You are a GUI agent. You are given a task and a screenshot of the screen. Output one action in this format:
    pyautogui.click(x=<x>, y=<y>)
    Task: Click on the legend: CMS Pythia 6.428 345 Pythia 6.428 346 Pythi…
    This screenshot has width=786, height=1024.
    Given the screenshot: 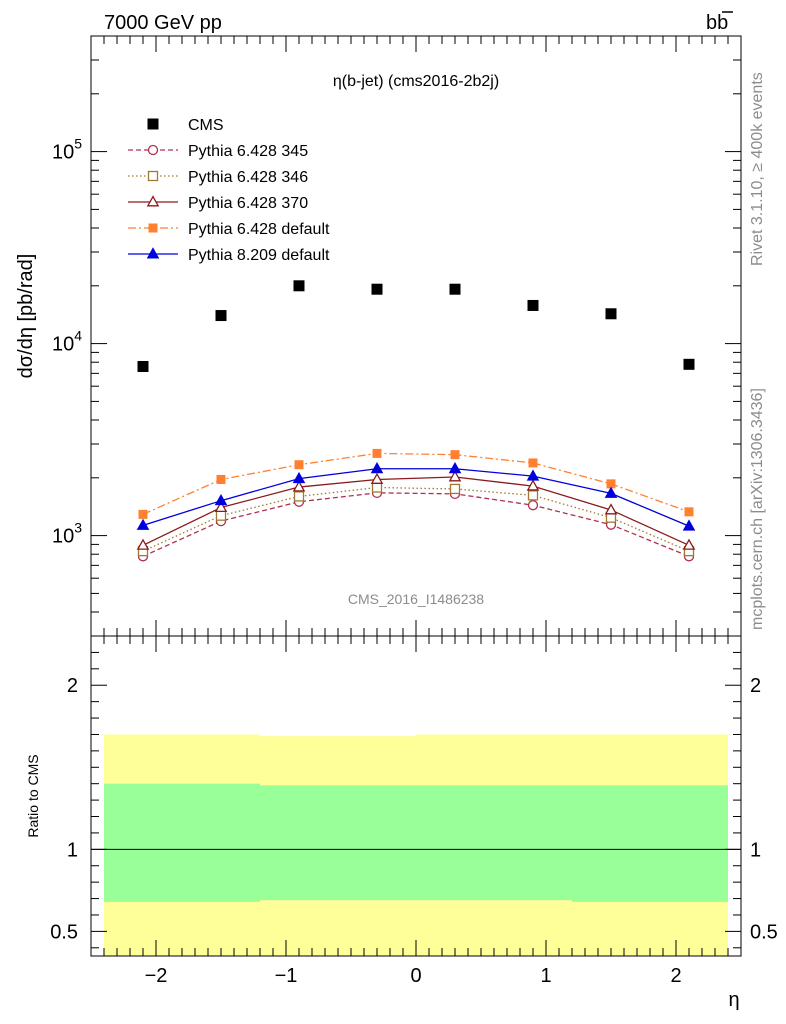 What is the action you would take?
    pyautogui.click(x=229, y=190)
    